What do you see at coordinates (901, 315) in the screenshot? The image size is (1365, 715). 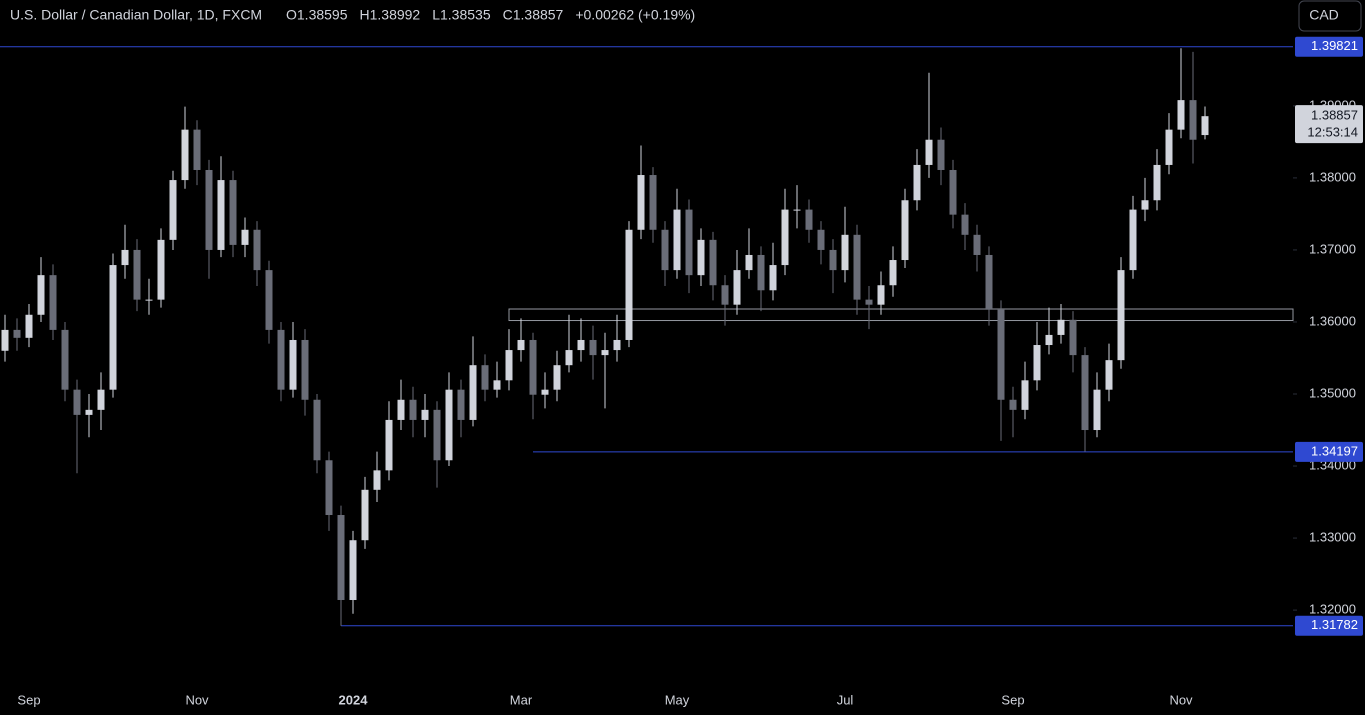 I see `zone` at bounding box center [901, 315].